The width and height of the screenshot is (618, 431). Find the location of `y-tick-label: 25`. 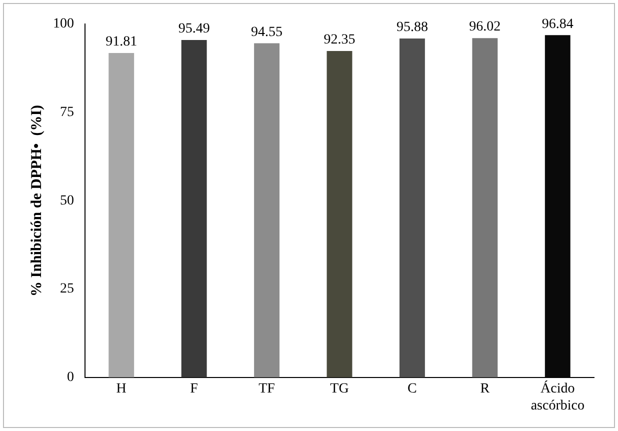

y-tick-label: 25 is located at coordinates (67, 289).